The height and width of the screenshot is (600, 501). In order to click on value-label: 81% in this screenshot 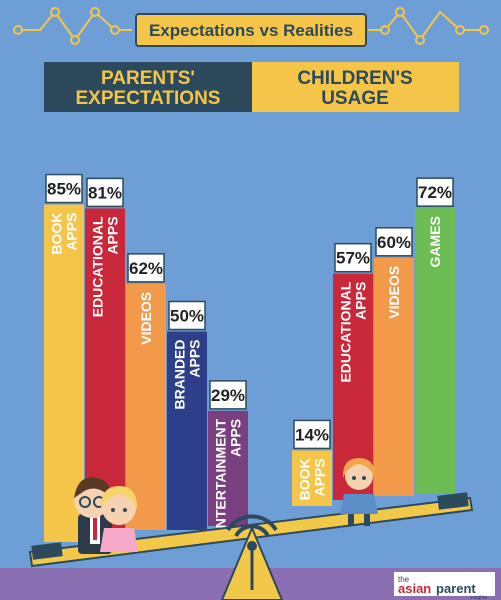, I will do `click(105, 192)`.